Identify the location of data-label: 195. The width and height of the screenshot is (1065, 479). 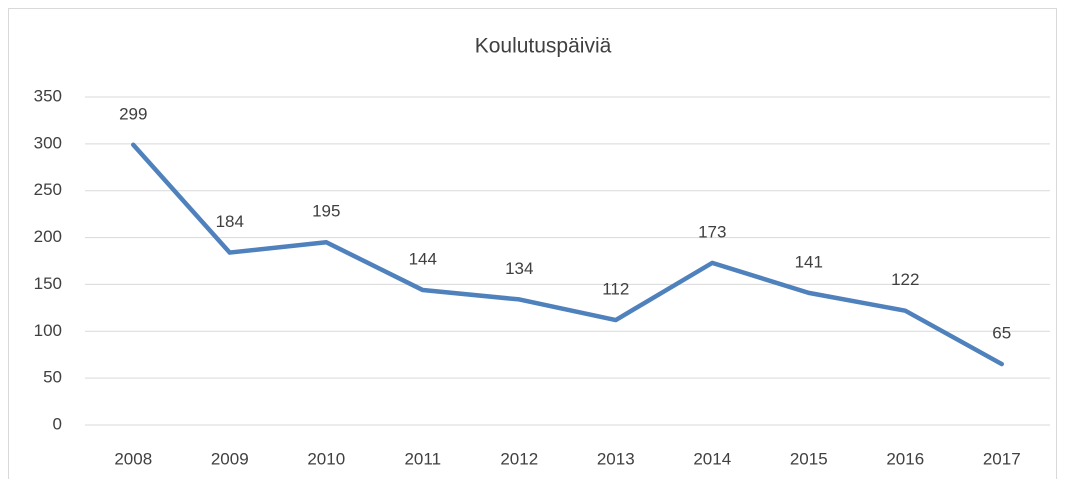
(326, 211).